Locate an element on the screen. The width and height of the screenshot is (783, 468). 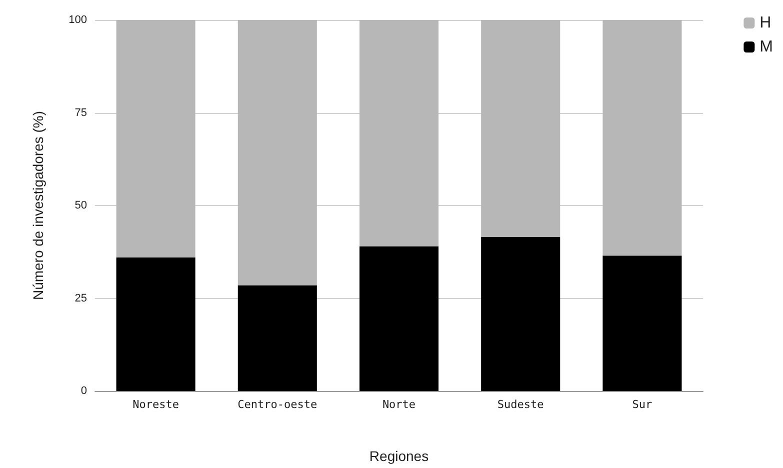
y-tick-label: 75 is located at coordinates (80, 112).